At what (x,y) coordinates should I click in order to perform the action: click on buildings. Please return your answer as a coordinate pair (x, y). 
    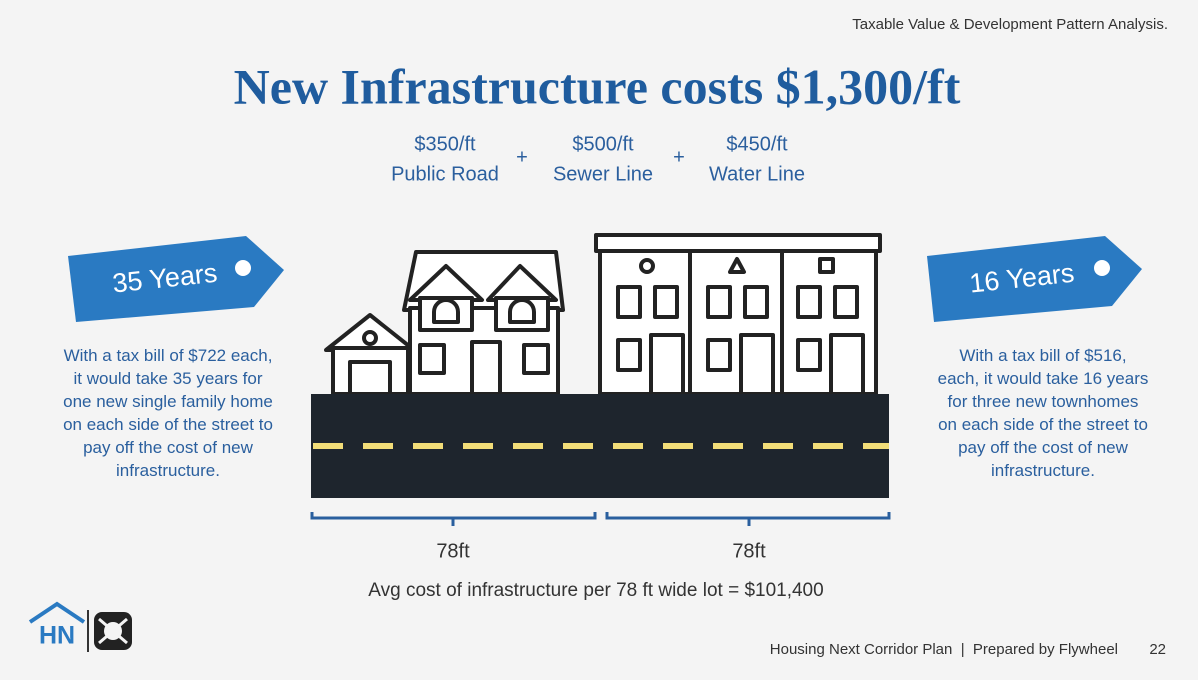
    Looking at the image, I should click on (603, 314).